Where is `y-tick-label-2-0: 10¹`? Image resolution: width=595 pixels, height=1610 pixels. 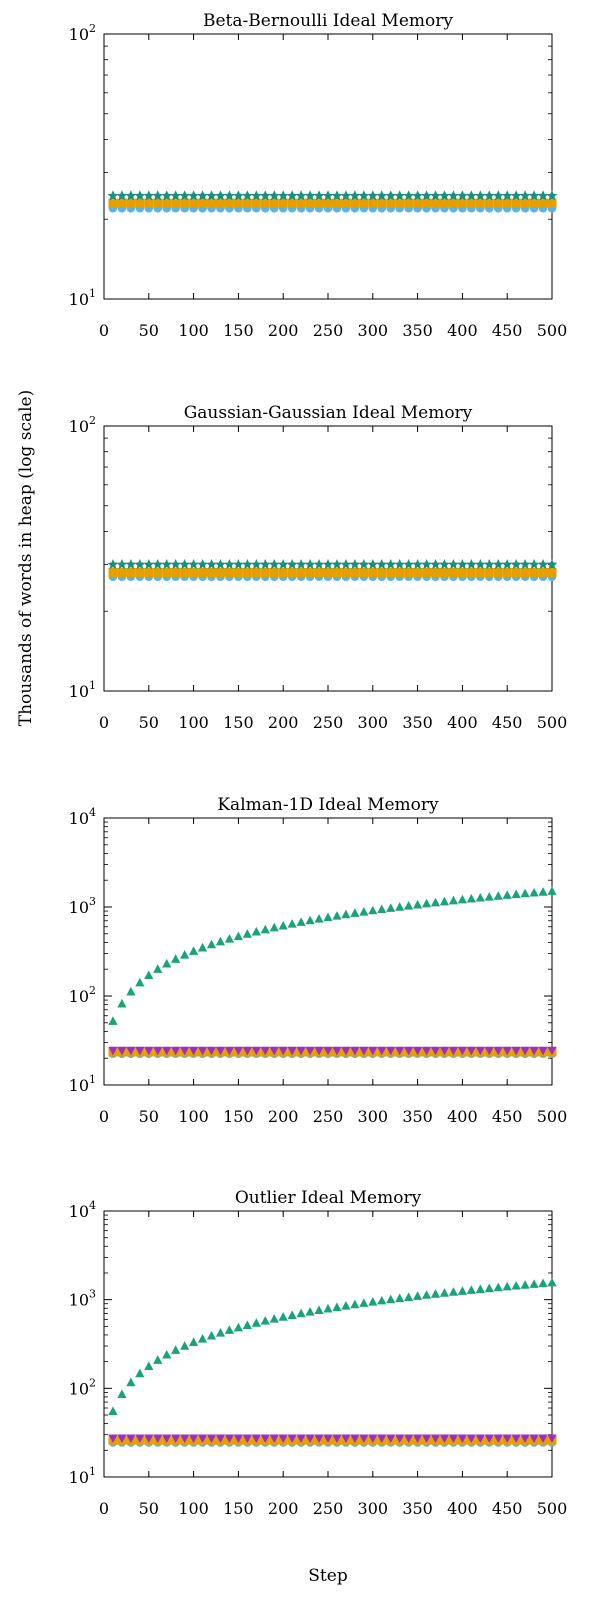
y-tick-label-2-0: 10¹ is located at coordinates (82, 1084).